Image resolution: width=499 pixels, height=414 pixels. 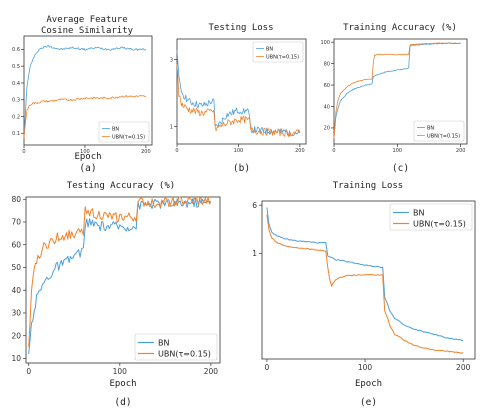 I want to click on y-tick-label: 70, so click(x=16, y=222).